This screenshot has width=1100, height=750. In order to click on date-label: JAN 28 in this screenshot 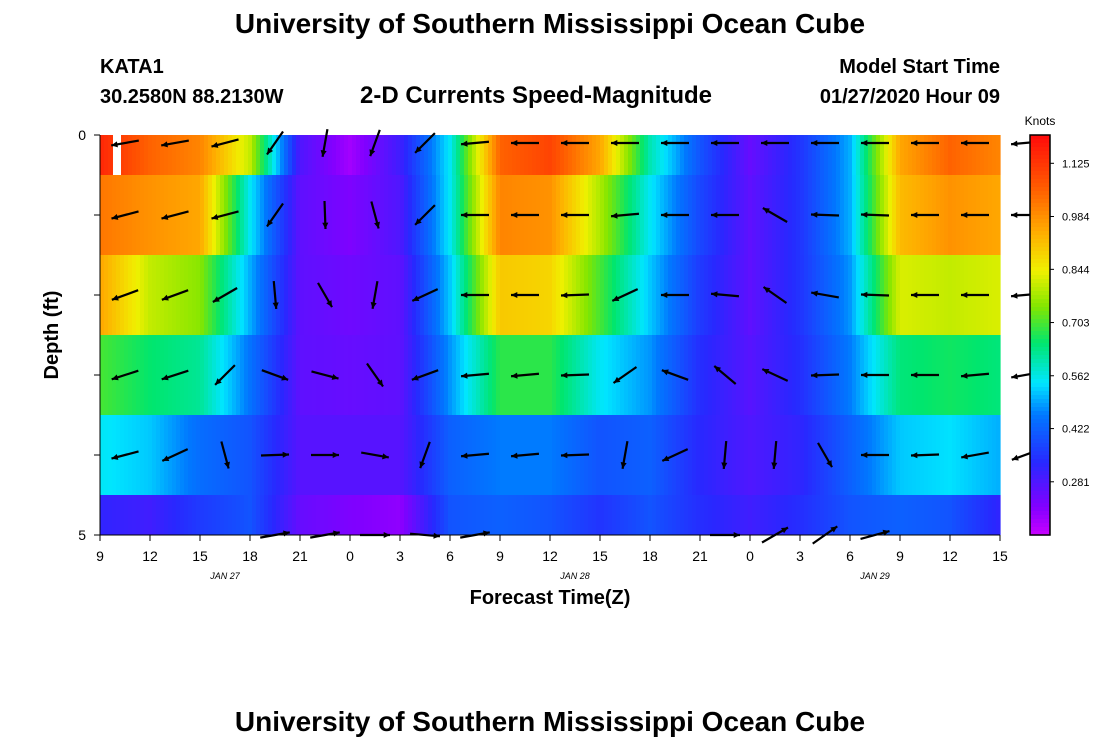, I will do `click(574, 576)`.